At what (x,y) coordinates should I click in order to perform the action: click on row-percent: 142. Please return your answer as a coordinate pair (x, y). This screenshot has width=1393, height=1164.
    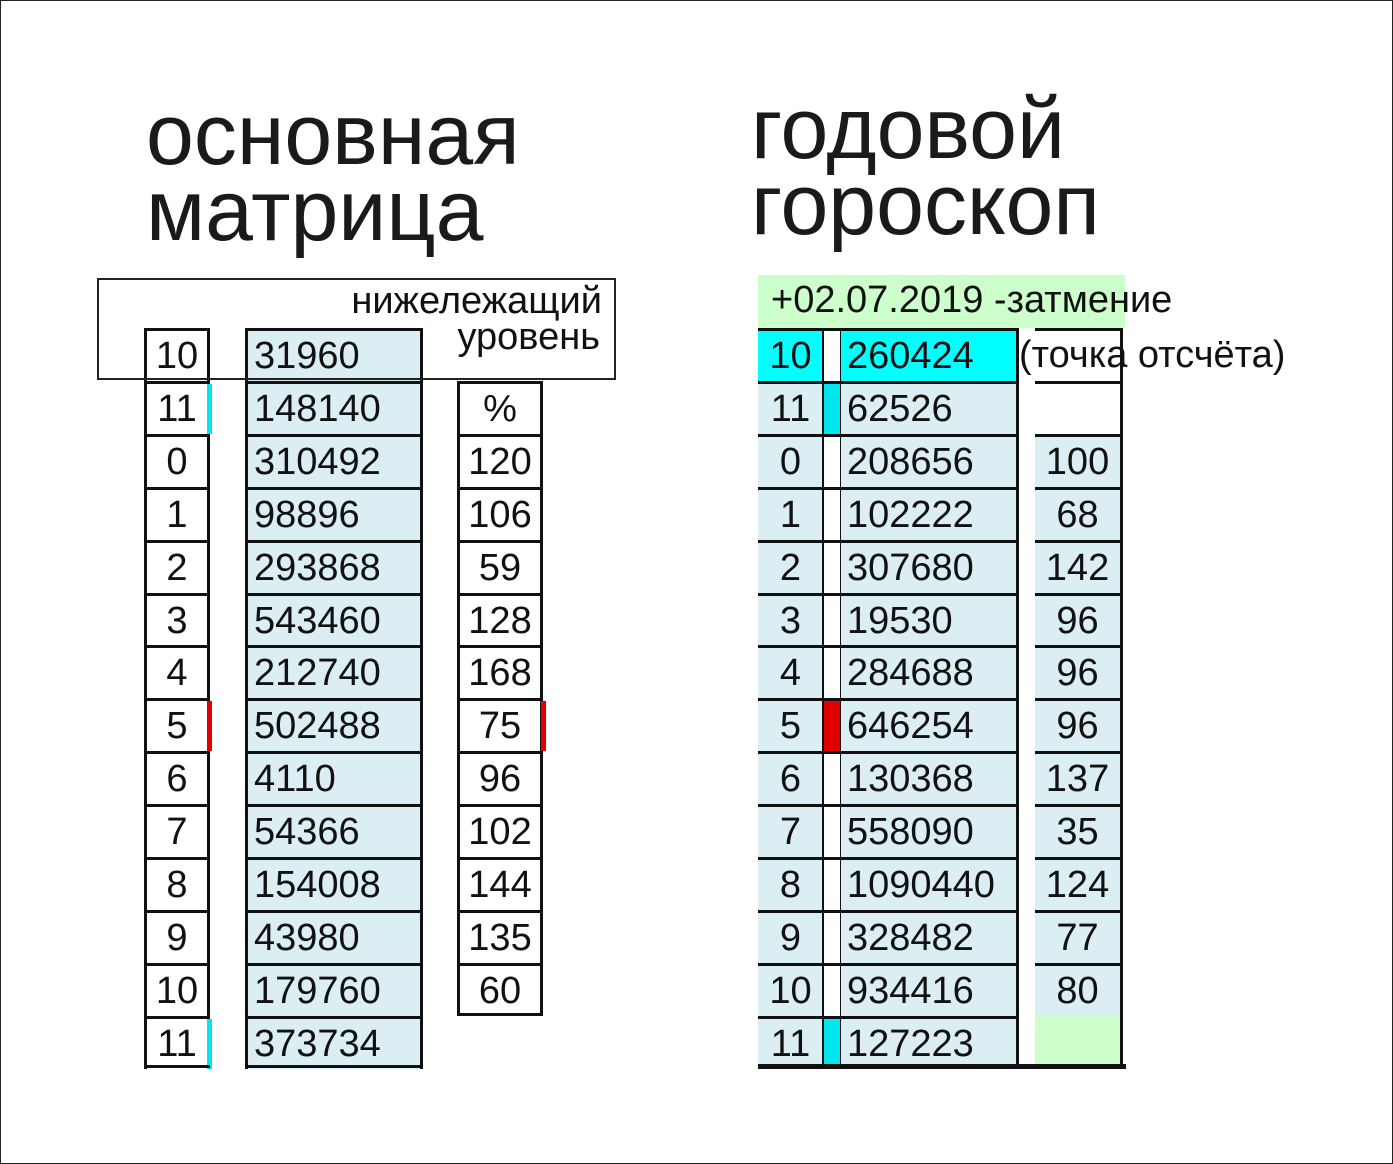
    Looking at the image, I should click on (1079, 566).